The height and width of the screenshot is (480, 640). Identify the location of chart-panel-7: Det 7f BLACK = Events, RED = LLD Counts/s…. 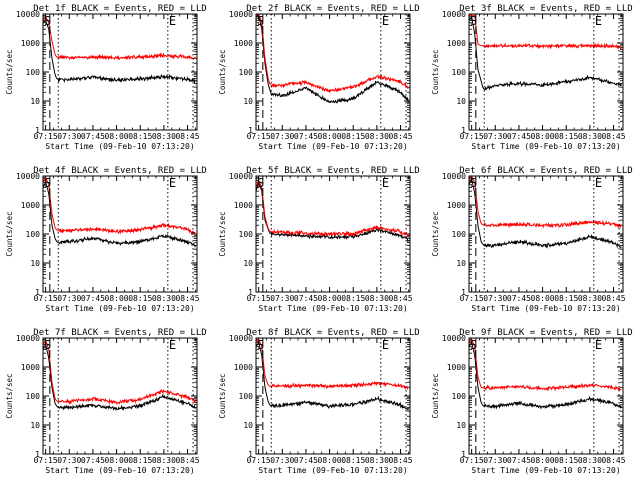
(106, 401).